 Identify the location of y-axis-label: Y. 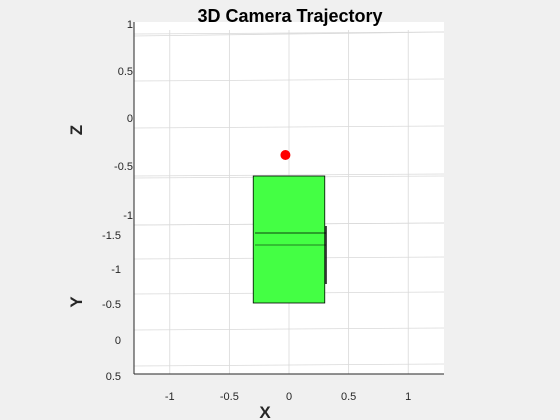
(76, 302).